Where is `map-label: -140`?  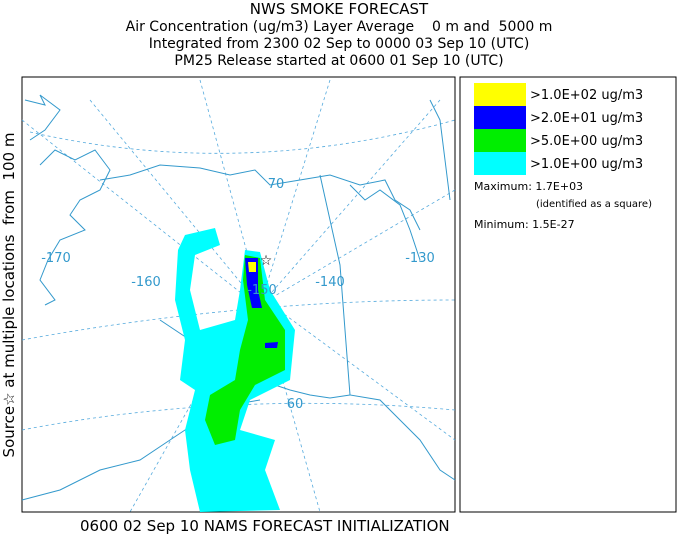
map-label: -140 is located at coordinates (330, 282).